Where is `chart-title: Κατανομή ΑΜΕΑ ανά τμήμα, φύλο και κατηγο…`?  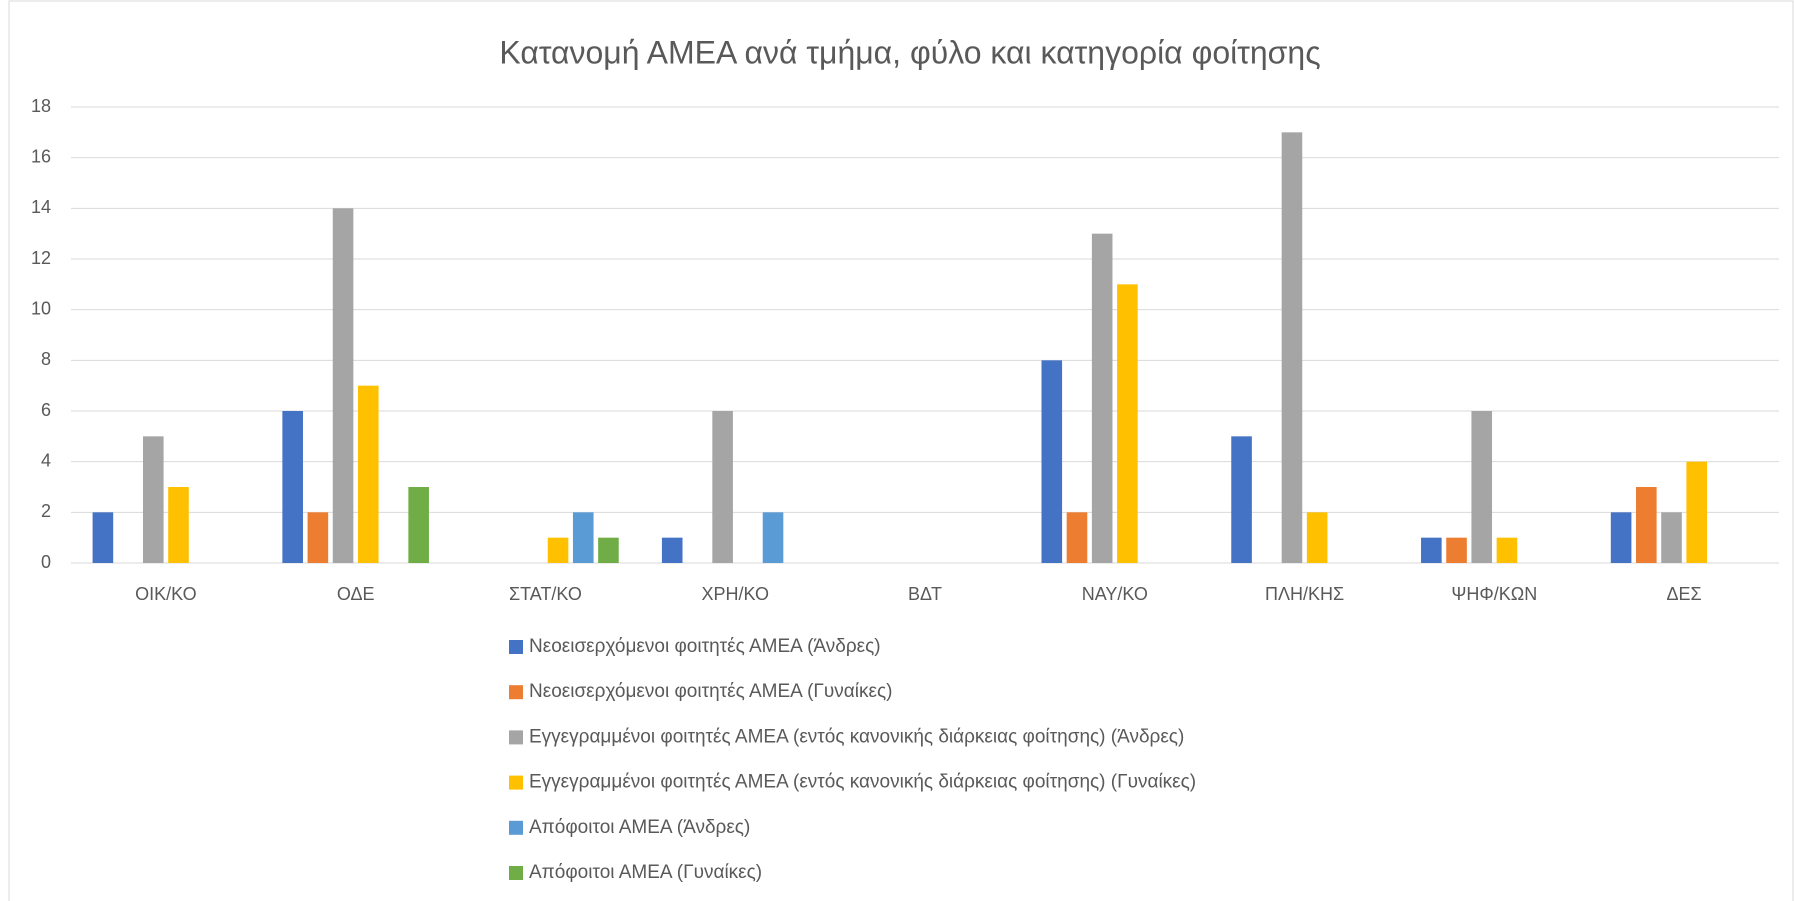
chart-title: Κατανομή ΑΜΕΑ ανά τμήμα, φύλο και κατηγο… is located at coordinates (909, 52).